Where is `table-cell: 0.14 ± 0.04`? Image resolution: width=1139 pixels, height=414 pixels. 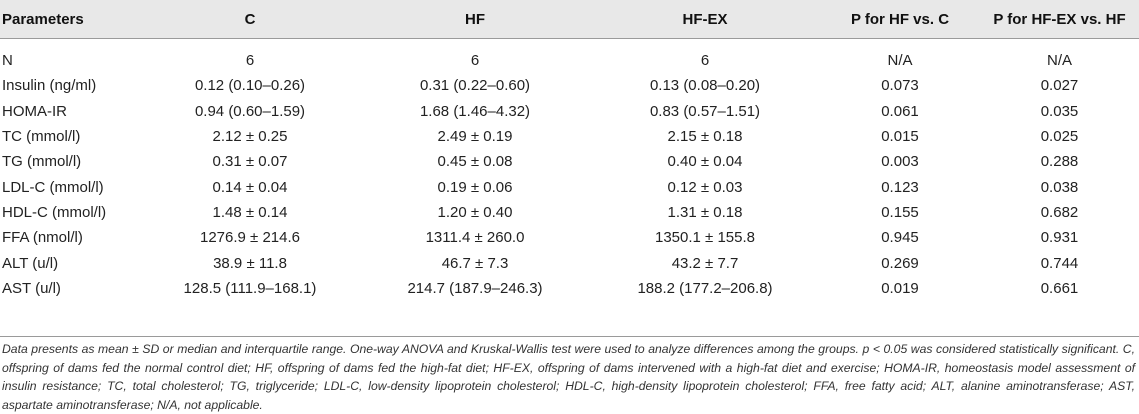 table-cell: 0.14 ± 0.04 is located at coordinates (250, 187).